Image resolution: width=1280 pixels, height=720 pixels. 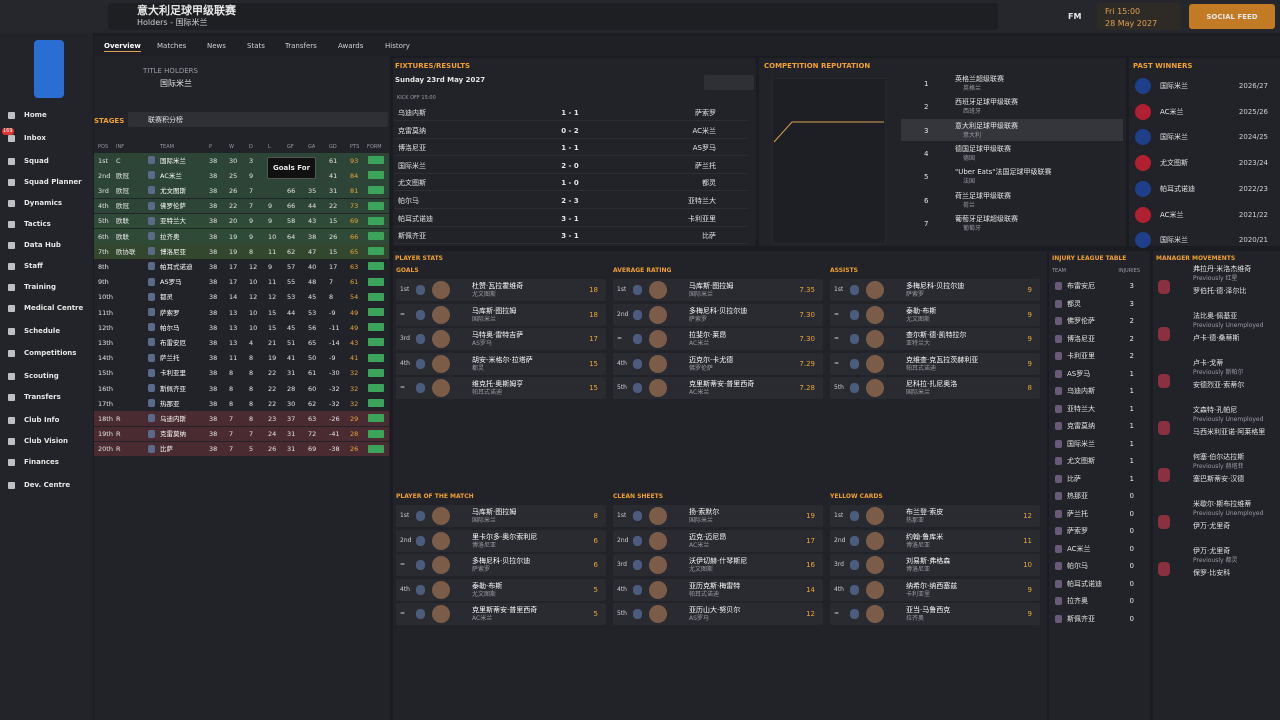 I want to click on social-button, so click(x=1232, y=16).